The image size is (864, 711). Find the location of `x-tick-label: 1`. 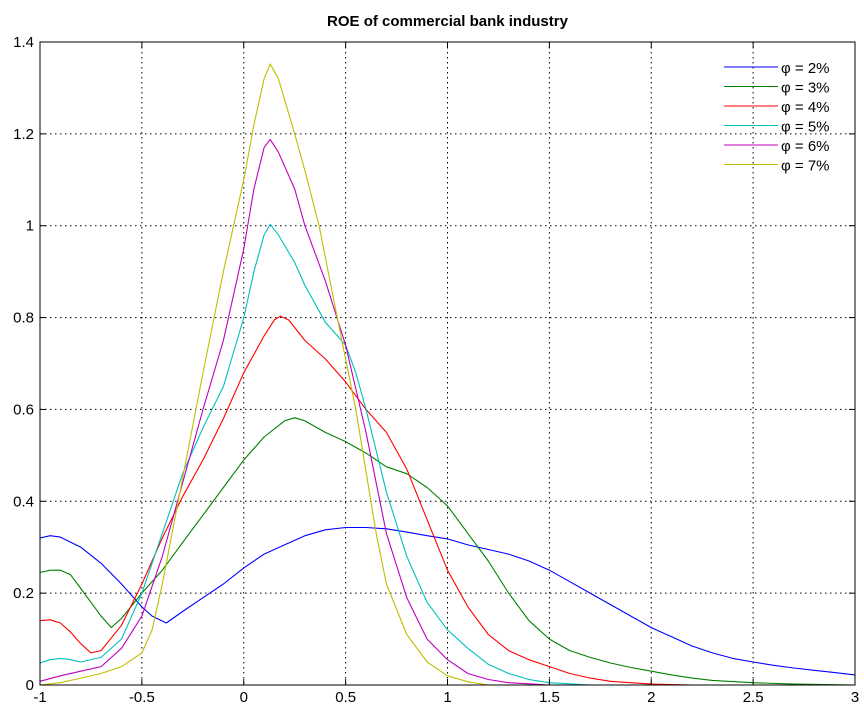

x-tick-label: 1 is located at coordinates (447, 697).